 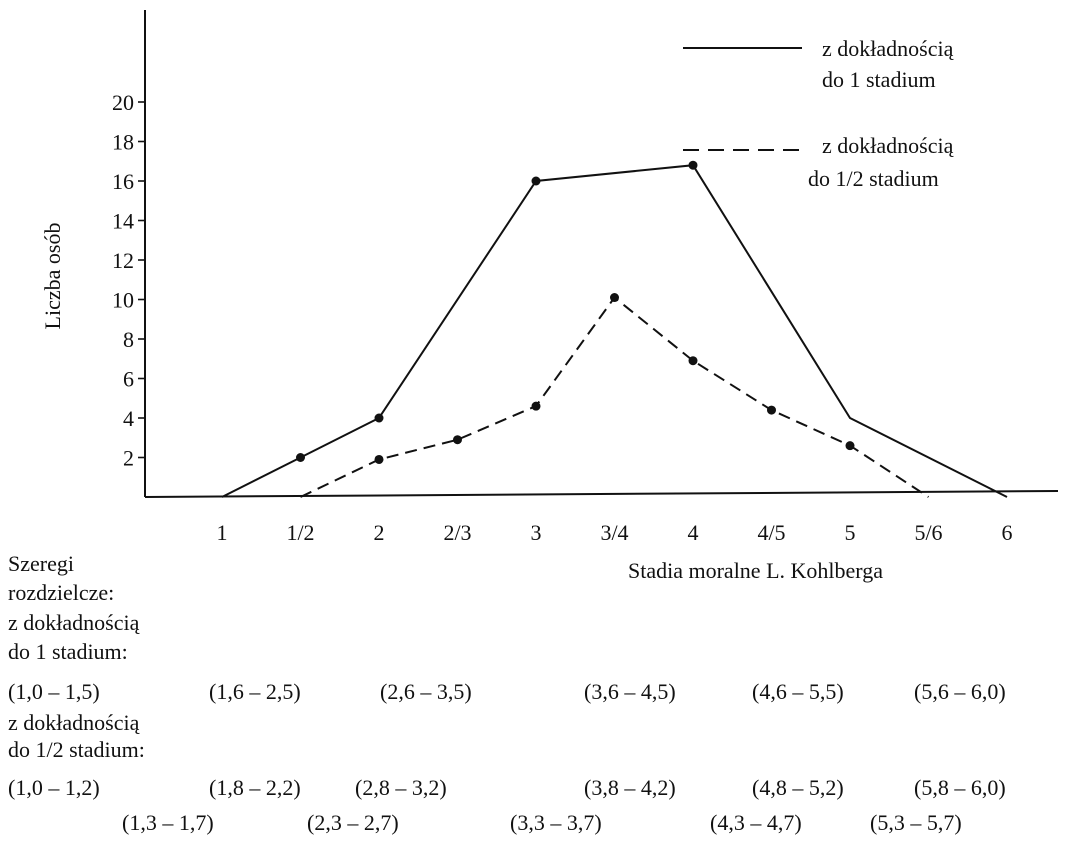 I want to click on range-text: (1,3 – 1,7), so click(x=168, y=822).